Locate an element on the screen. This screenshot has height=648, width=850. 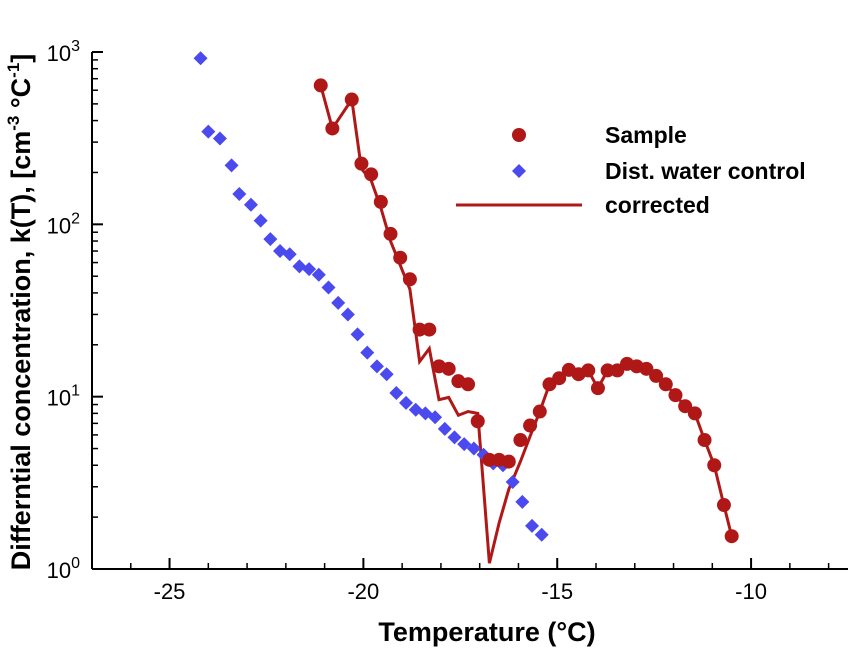
y-tick-label: 10¹ is located at coordinates (63, 397).